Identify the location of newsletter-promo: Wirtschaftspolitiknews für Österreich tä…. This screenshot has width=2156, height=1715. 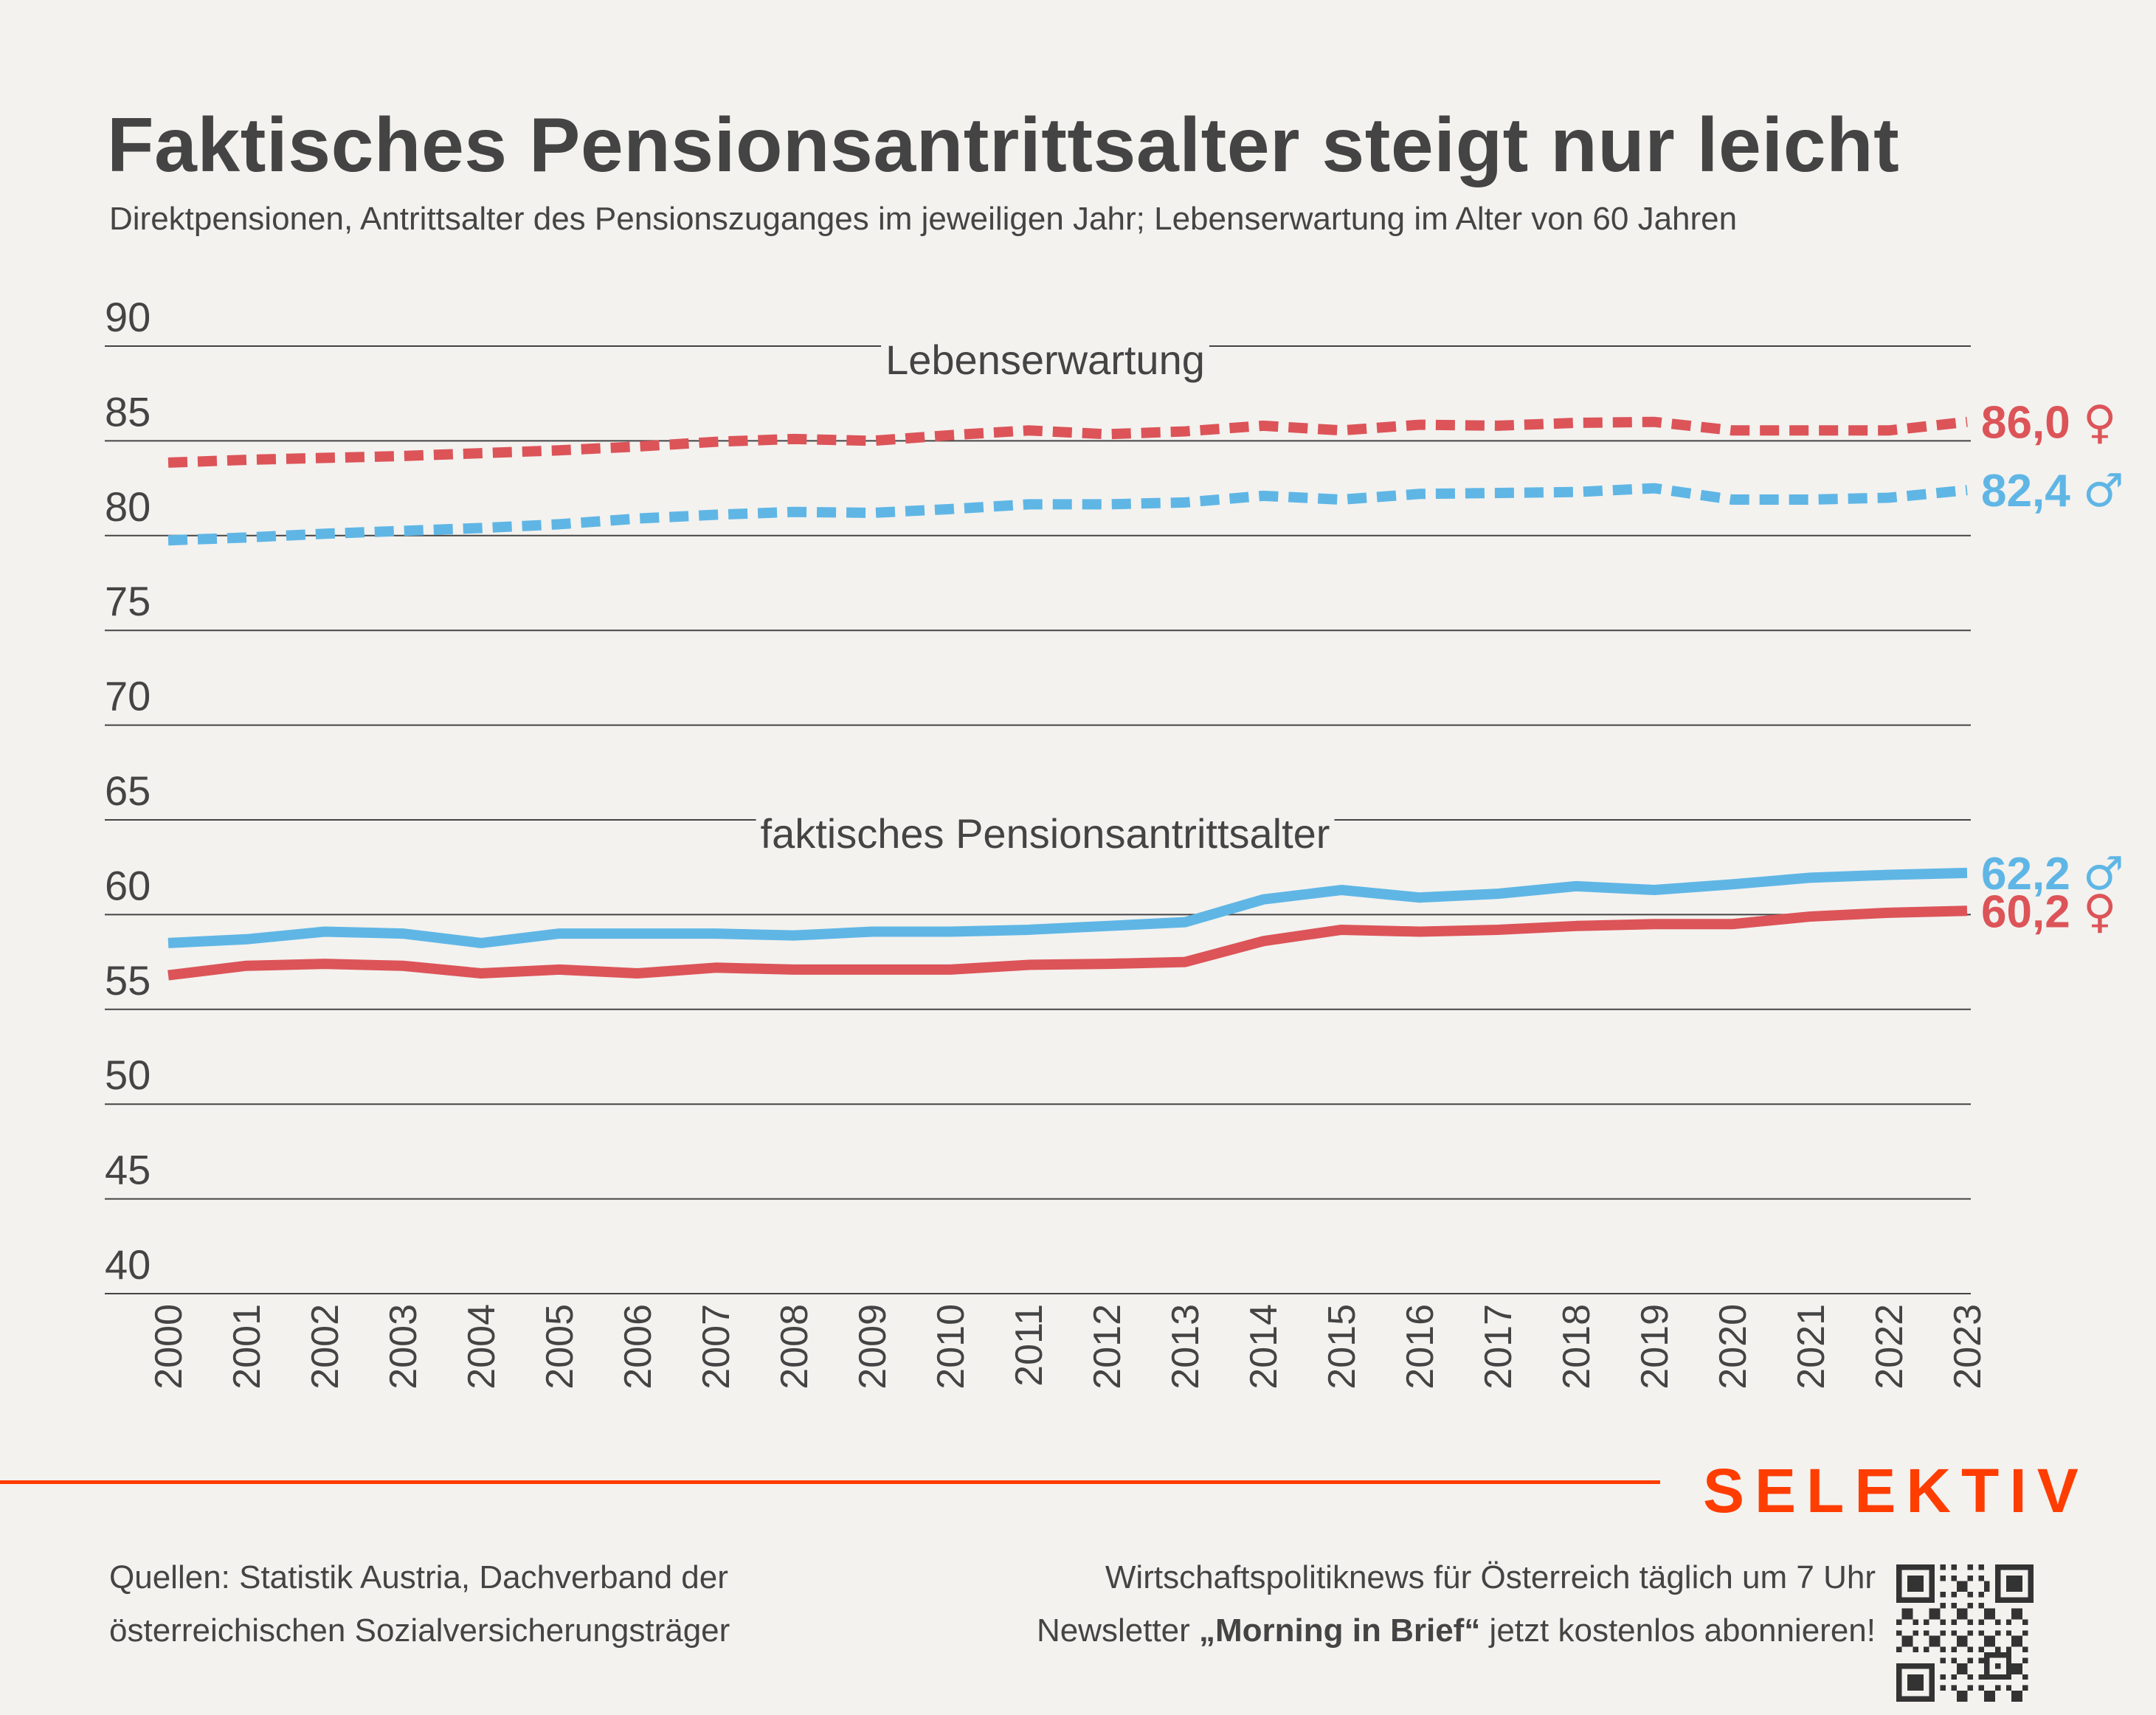
(1456, 1604).